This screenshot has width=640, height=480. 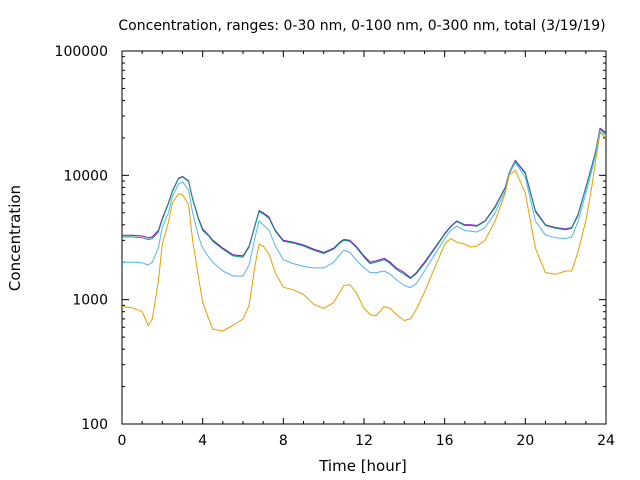 What do you see at coordinates (283, 441) in the screenshot?
I see `x-tick-label: 8` at bounding box center [283, 441].